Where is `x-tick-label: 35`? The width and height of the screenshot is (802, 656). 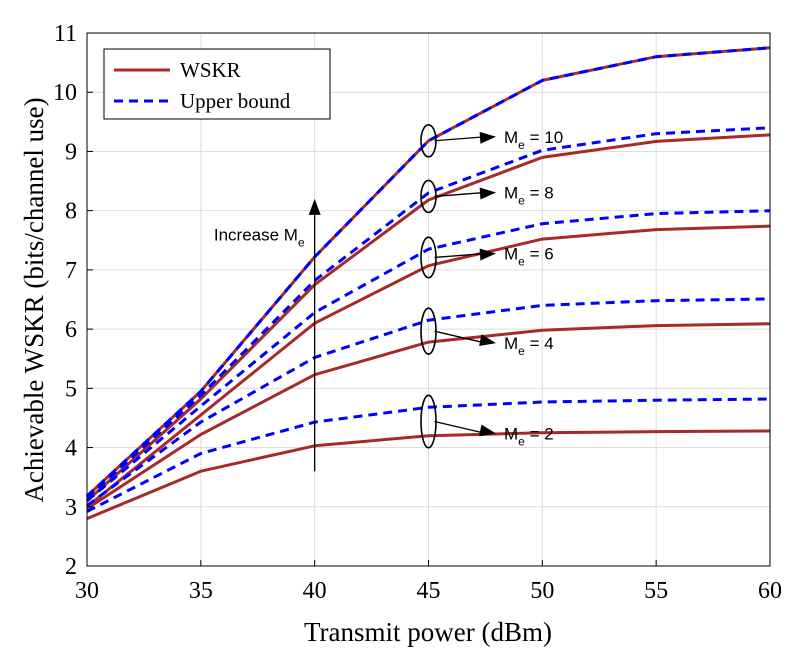 x-tick-label: 35 is located at coordinates (201, 591).